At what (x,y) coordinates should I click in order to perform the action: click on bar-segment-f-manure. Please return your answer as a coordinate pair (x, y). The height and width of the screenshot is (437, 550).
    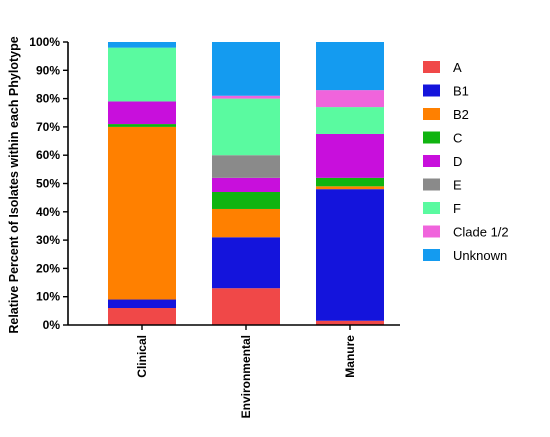
    Looking at the image, I should click on (350, 120).